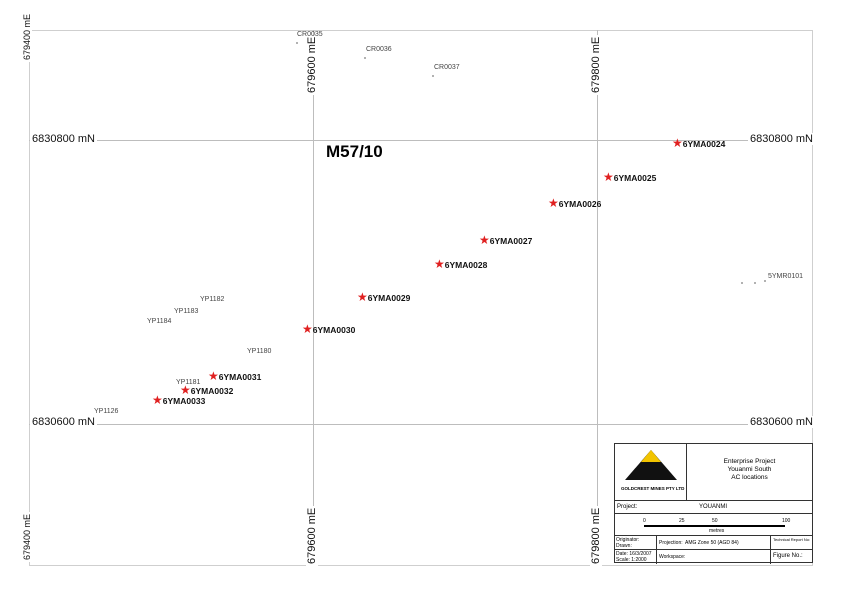  I want to click on ac-hole-6yma0024: ★6YMA0024, so click(699, 143).